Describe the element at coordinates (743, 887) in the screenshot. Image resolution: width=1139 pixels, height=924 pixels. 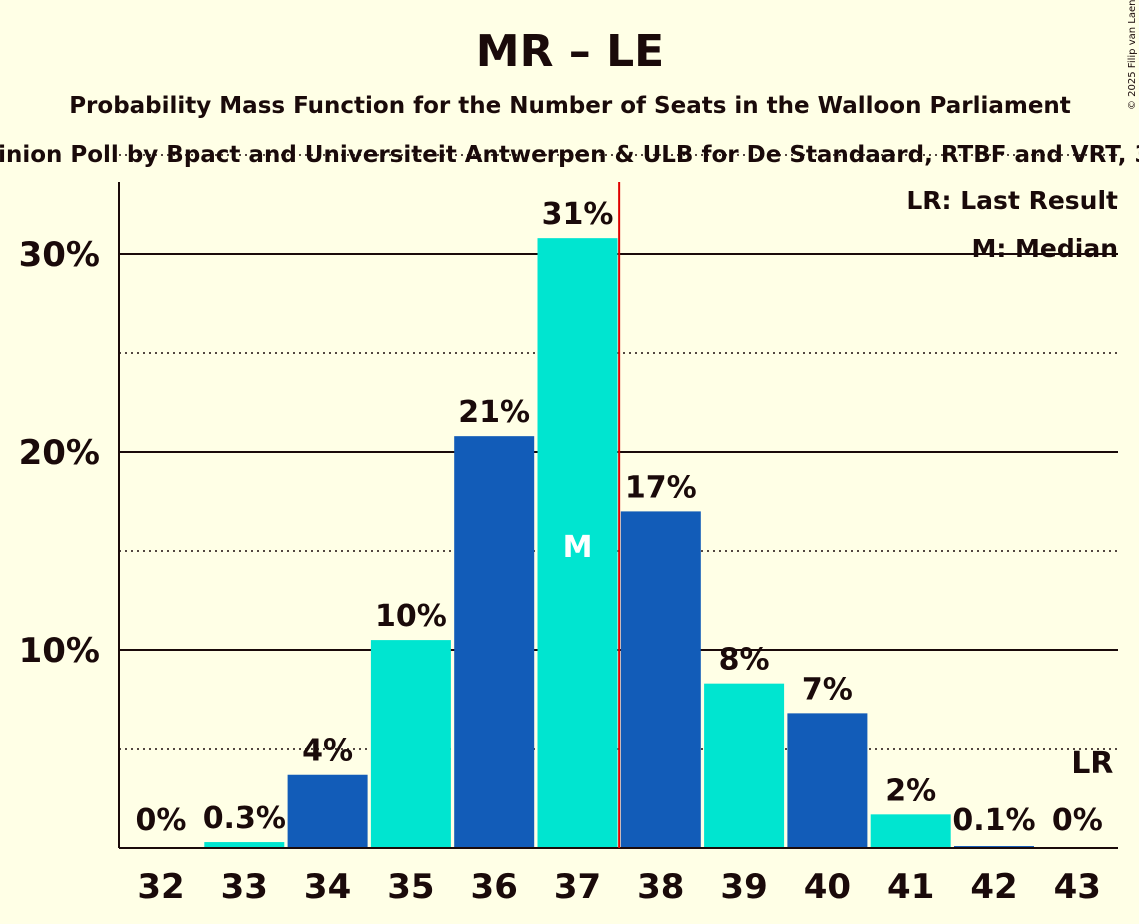
I see `x-tick-label-39: 39` at that location.